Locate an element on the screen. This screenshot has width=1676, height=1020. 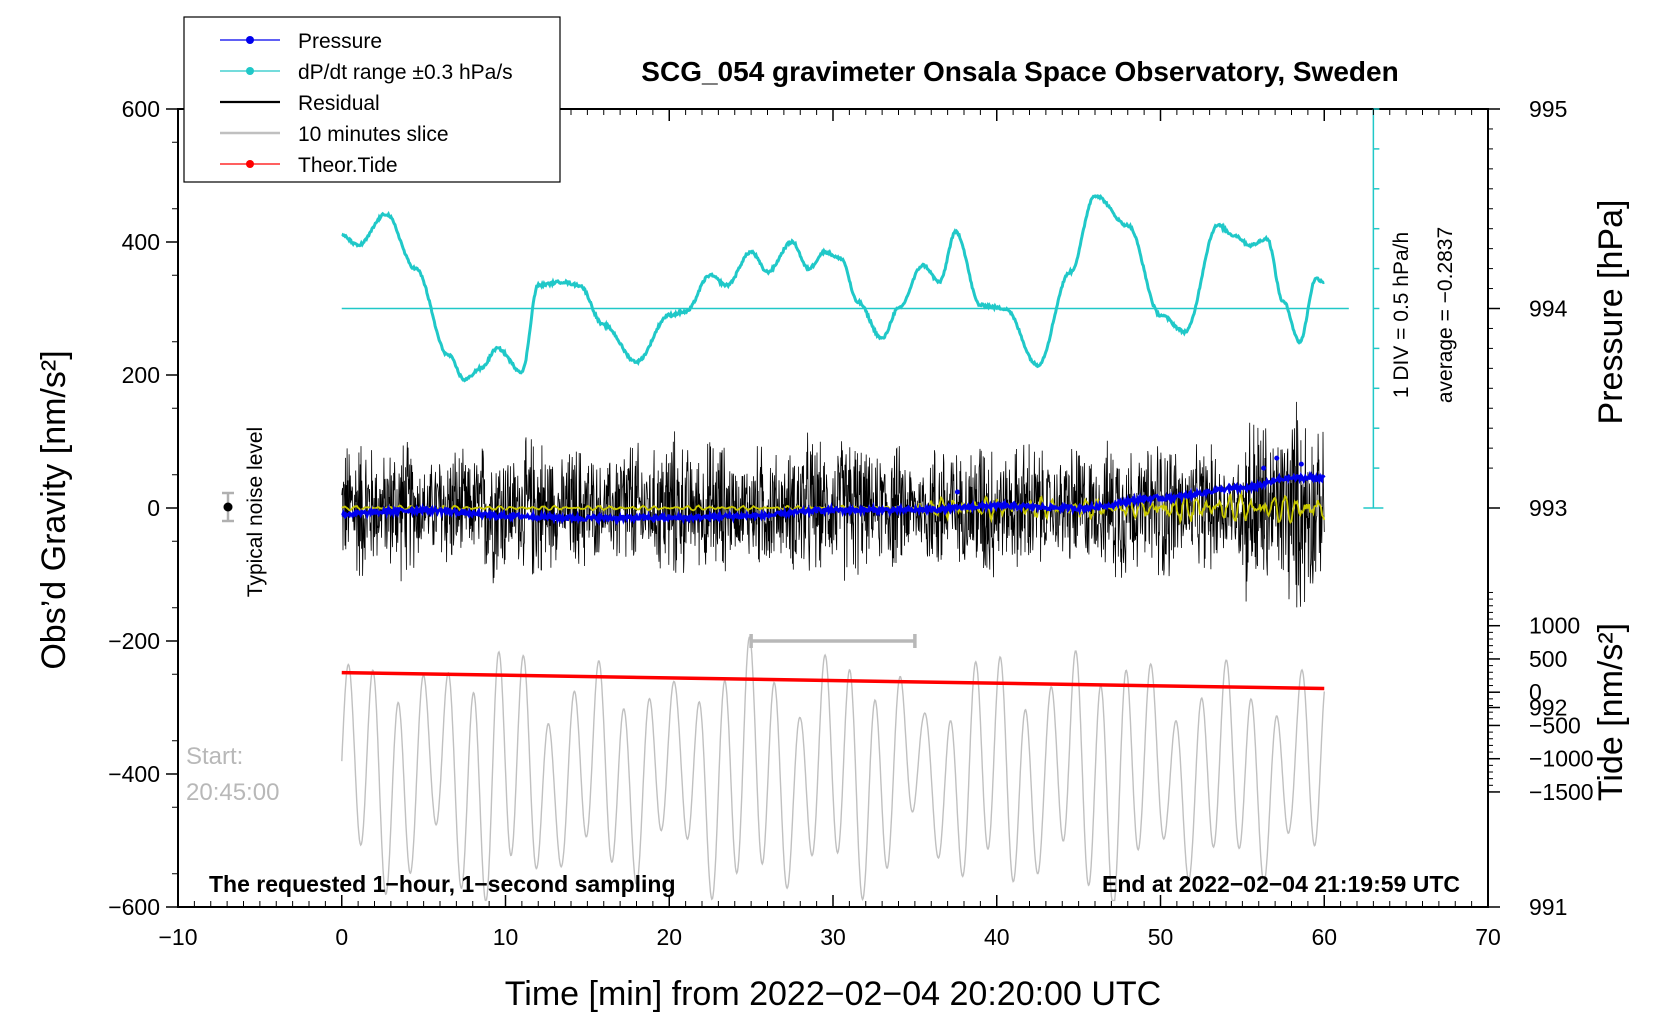
dpdt-series is located at coordinates (833, 288).